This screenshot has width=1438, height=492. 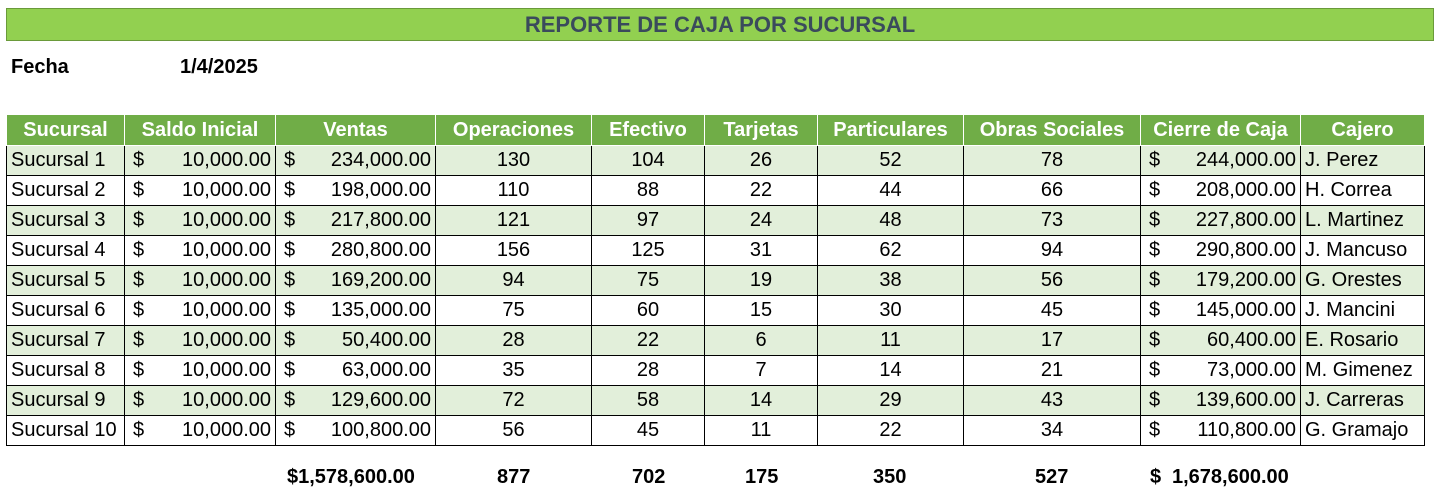 What do you see at coordinates (1230, 477) in the screenshot?
I see `total-cierre: 1,678,600.00` at bounding box center [1230, 477].